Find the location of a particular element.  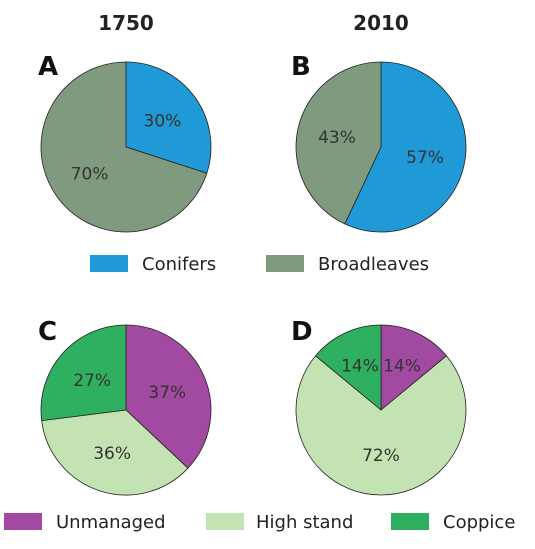

slice-label-d-coppice: 14% is located at coordinates (360, 366).